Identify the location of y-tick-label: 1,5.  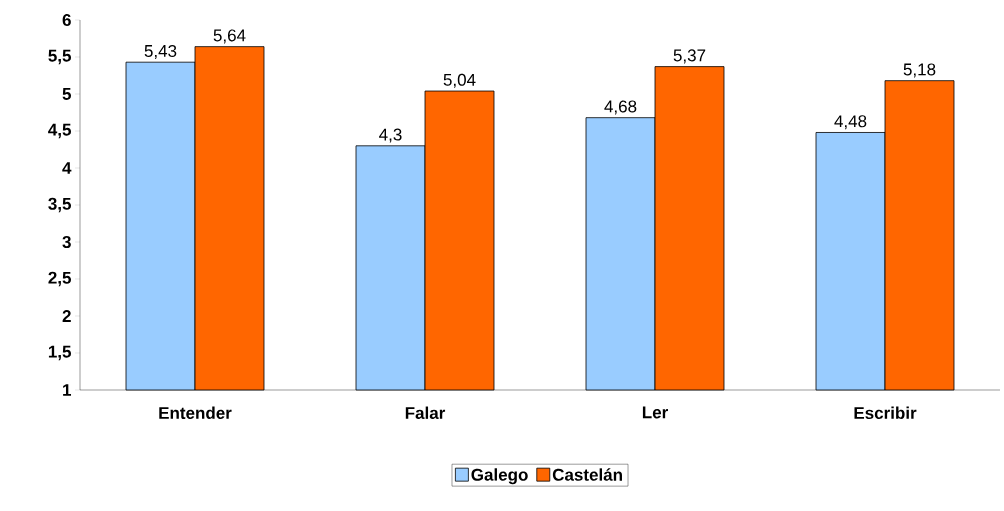
(60, 353).